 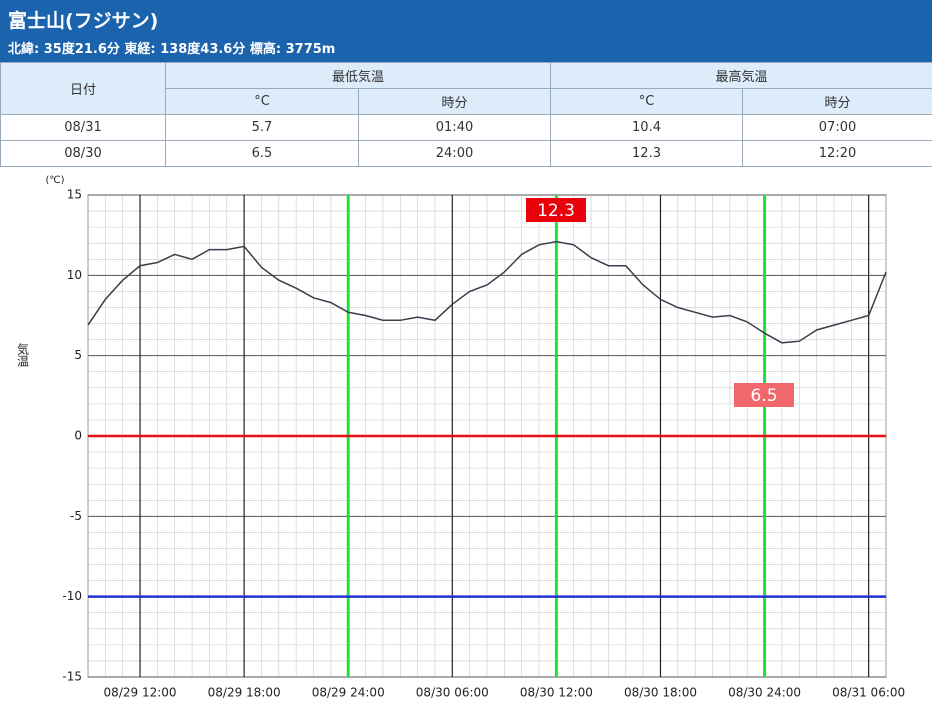 What do you see at coordinates (83, 153) in the screenshot?
I see `cell: 08/30` at bounding box center [83, 153].